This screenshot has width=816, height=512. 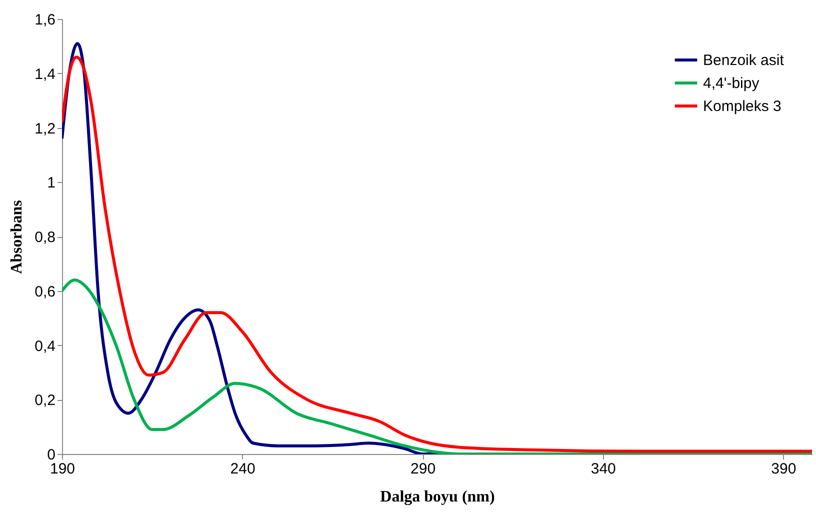 What do you see at coordinates (437, 497) in the screenshot?
I see `x-axis-title: Dalga boyu (nm)` at bounding box center [437, 497].